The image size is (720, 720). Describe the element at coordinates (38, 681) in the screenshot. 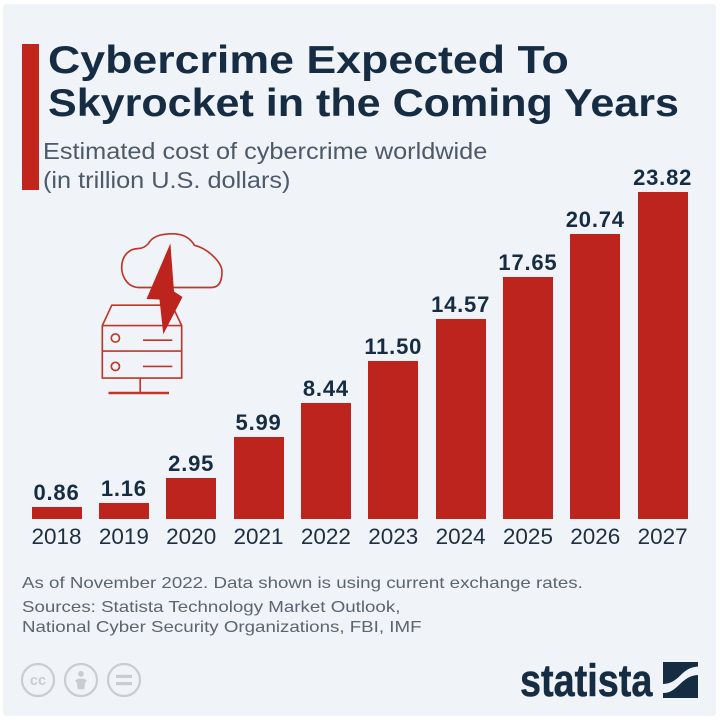

I see `svg-text: cc` at that location.